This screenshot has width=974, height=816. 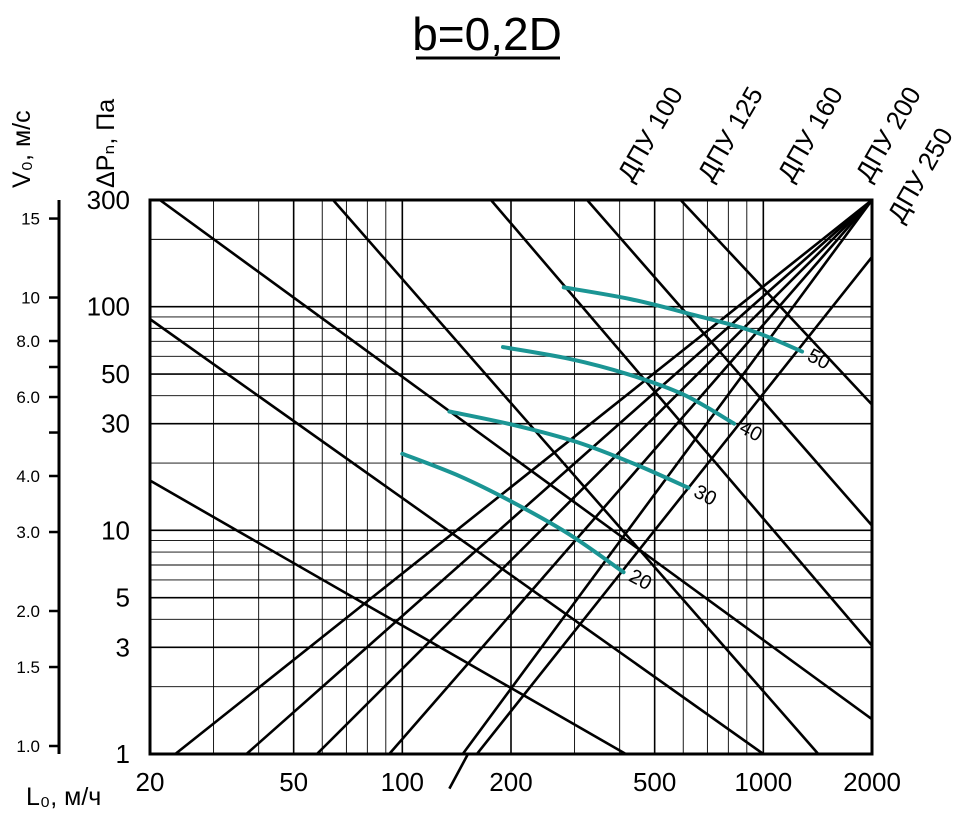 What do you see at coordinates (108, 200) in the screenshot?
I see `y-tick-label: 300` at bounding box center [108, 200].